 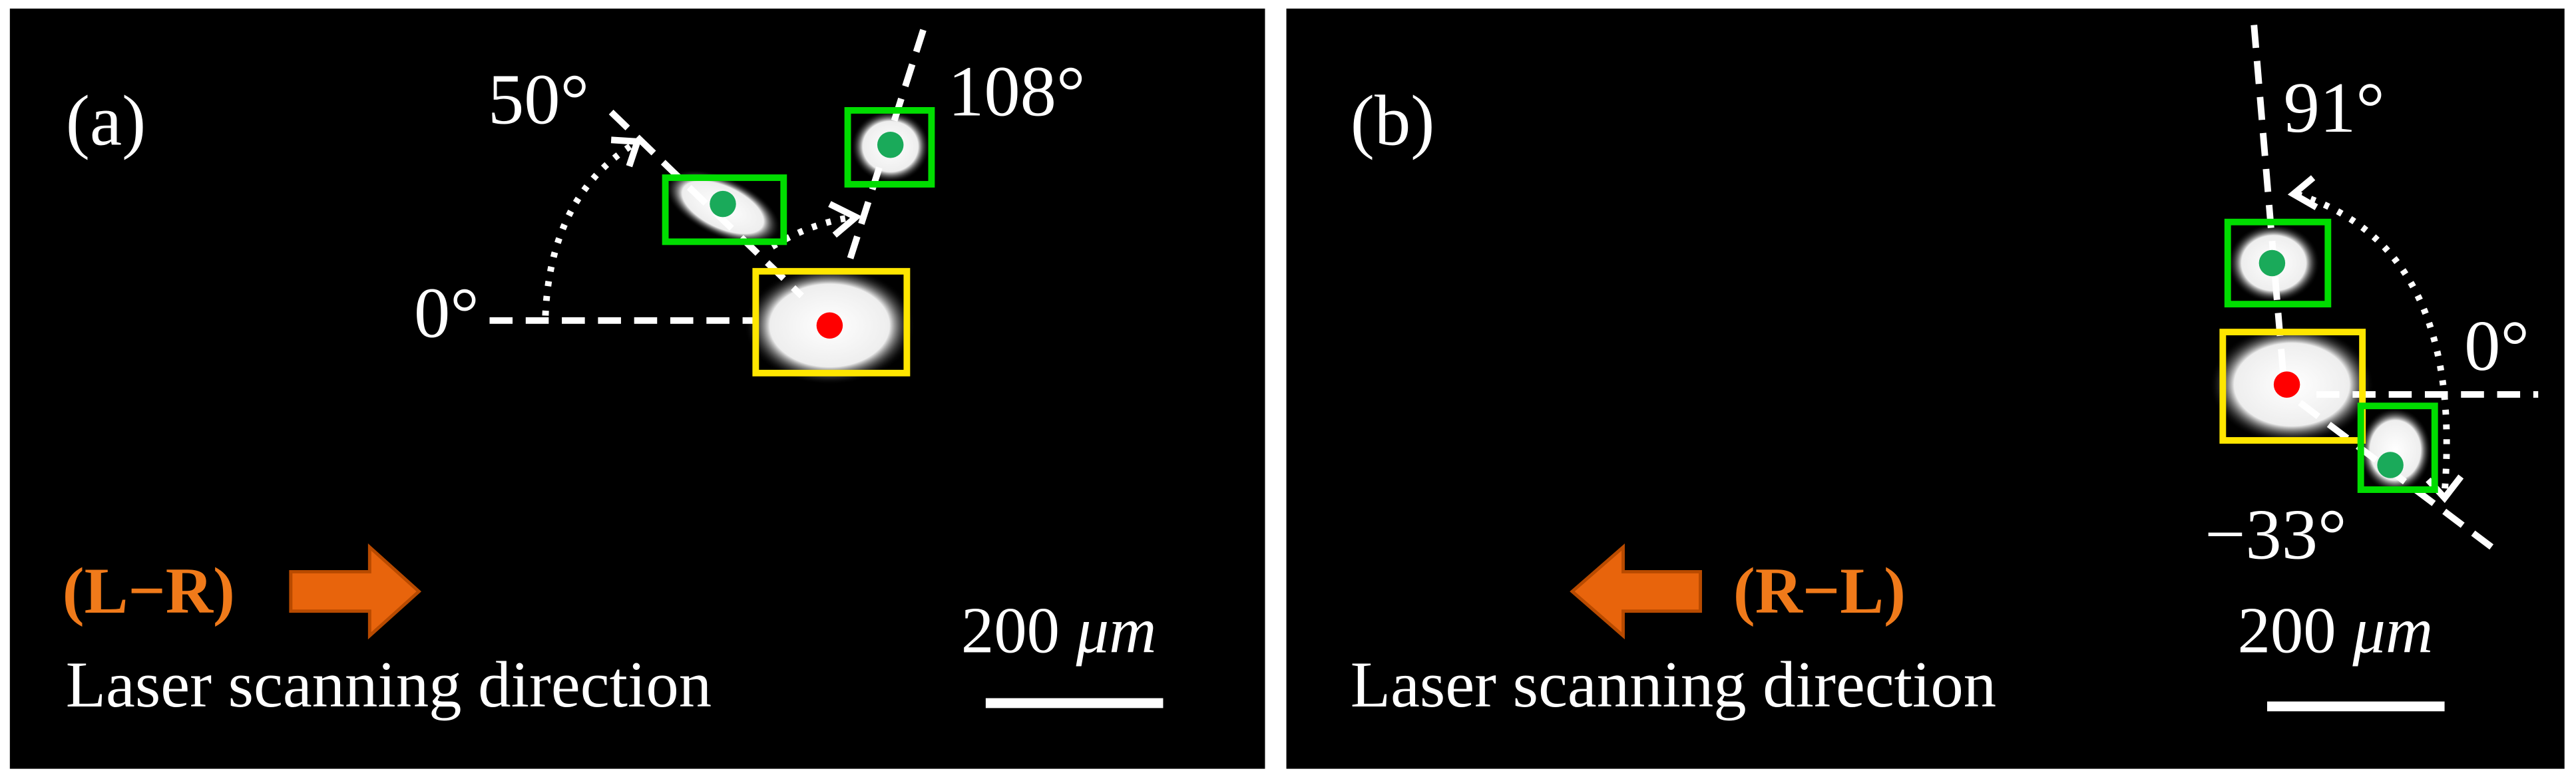 I want to click on angle-label: 91°, so click(x=2334, y=108).